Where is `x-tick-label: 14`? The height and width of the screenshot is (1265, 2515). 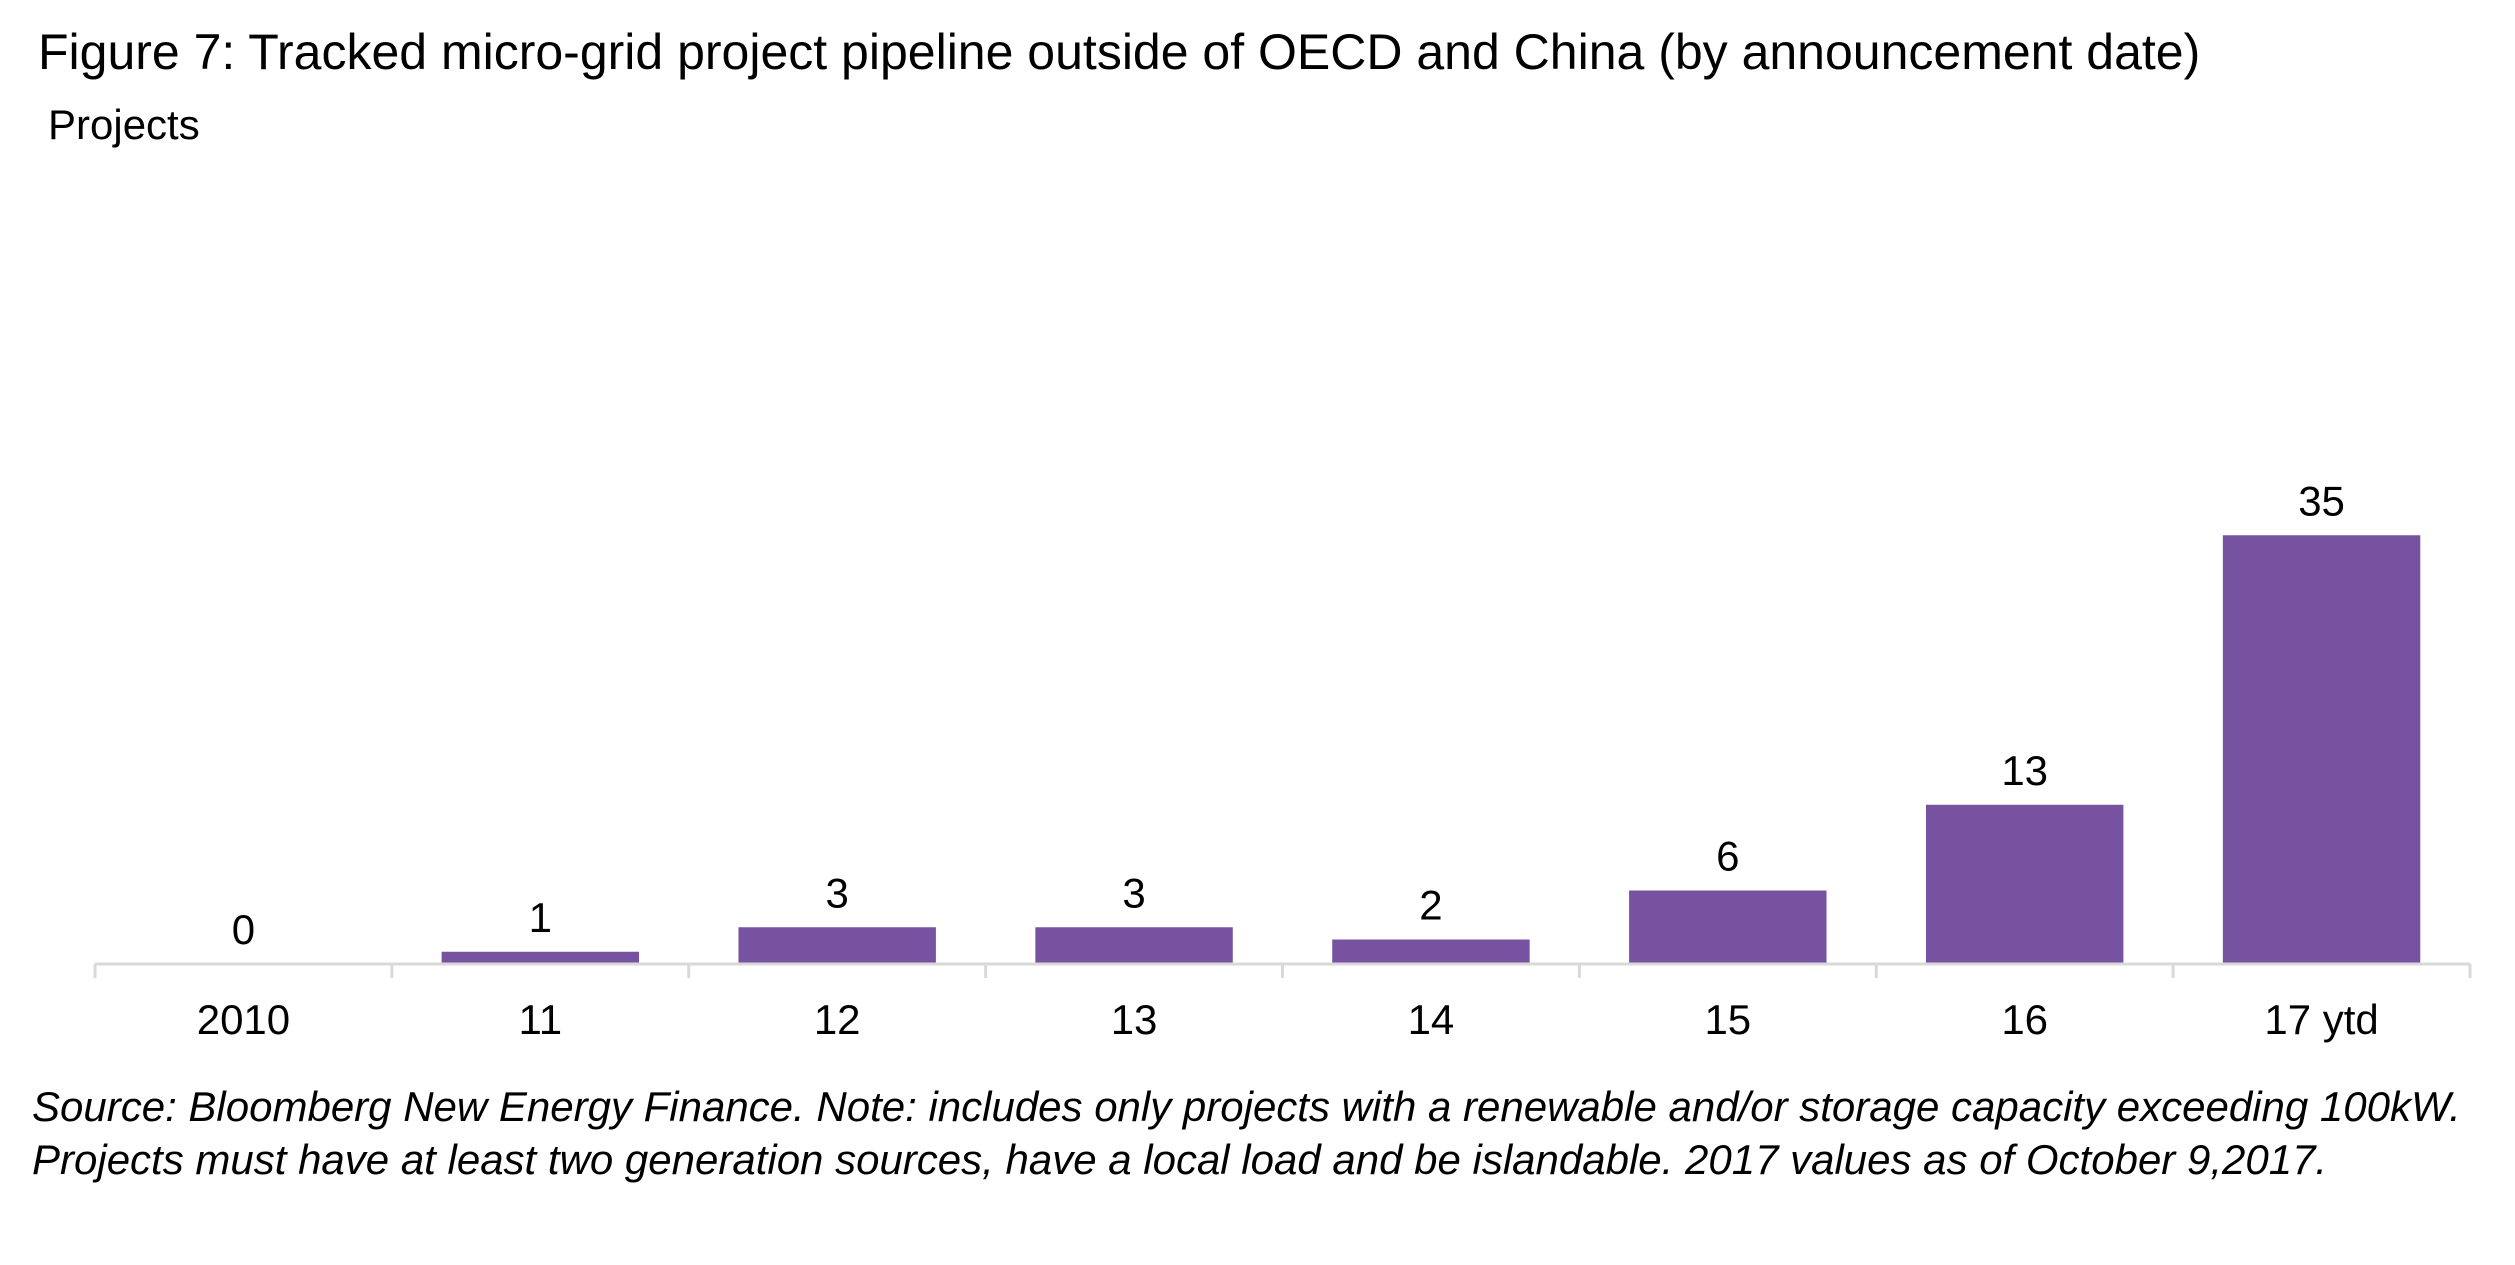
x-tick-label: 14 is located at coordinates (1431, 1019).